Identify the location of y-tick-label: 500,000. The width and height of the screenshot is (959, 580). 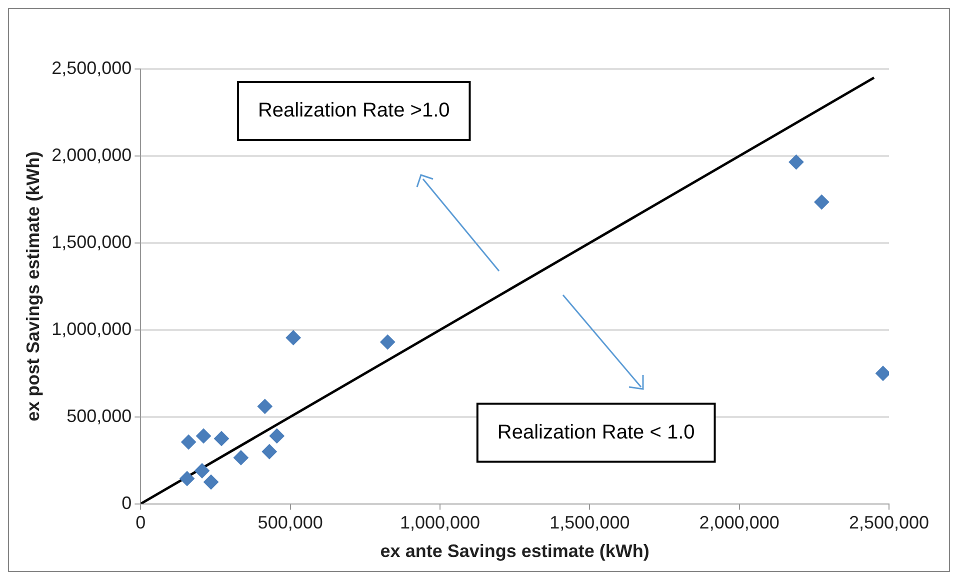
(99, 416).